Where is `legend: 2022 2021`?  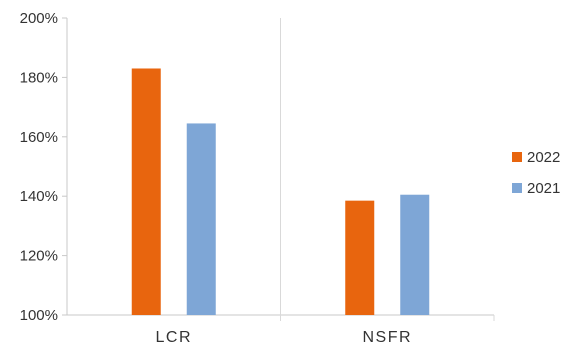
legend: 2022 2021 is located at coordinates (536, 173).